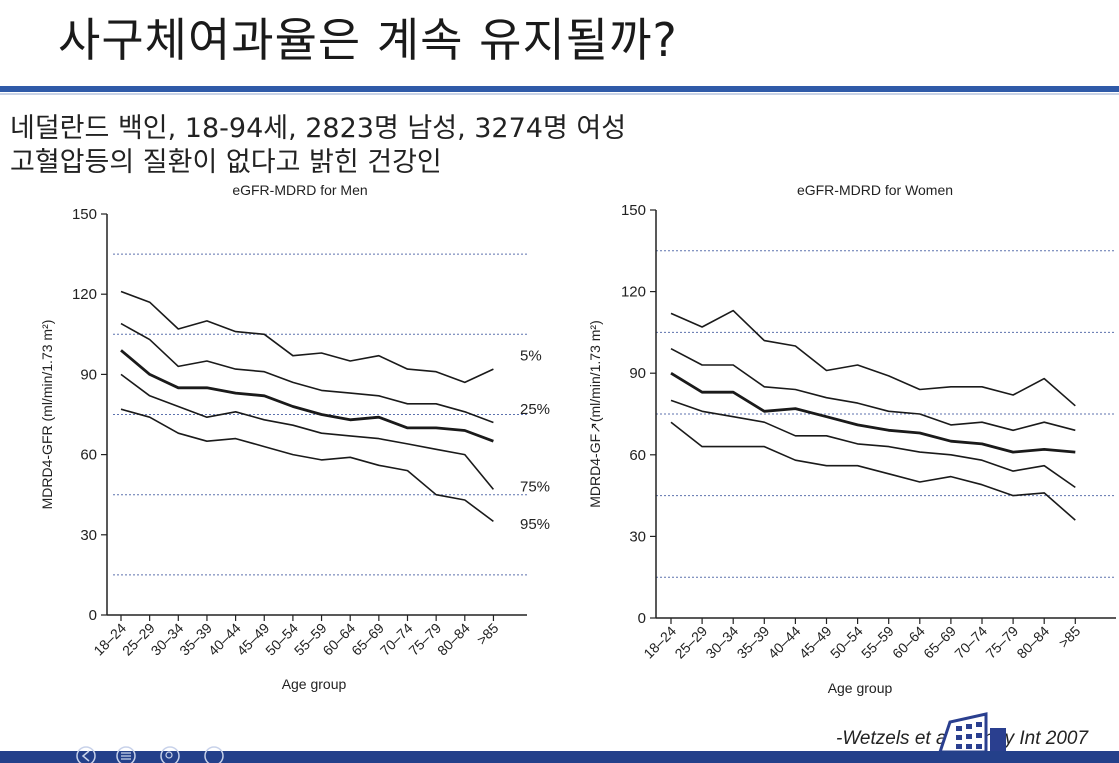 This screenshot has height=763, width=1119. I want to click on women-xtick-label-9: 65–69, so click(939, 642).